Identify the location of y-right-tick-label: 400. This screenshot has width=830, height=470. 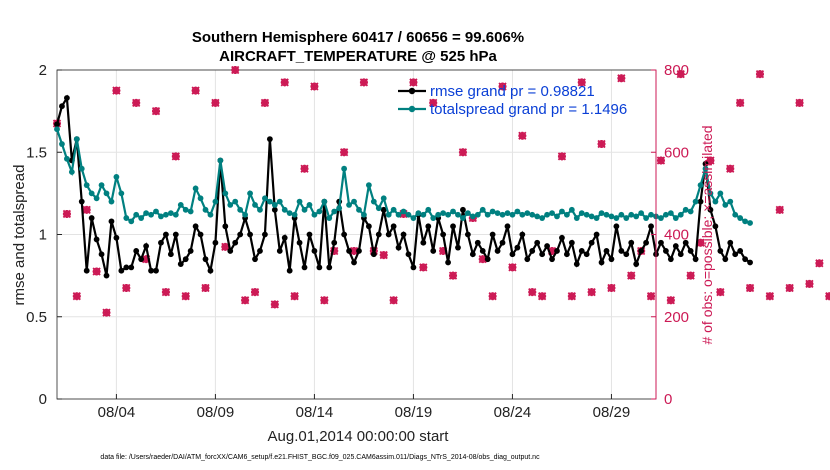
(676, 235).